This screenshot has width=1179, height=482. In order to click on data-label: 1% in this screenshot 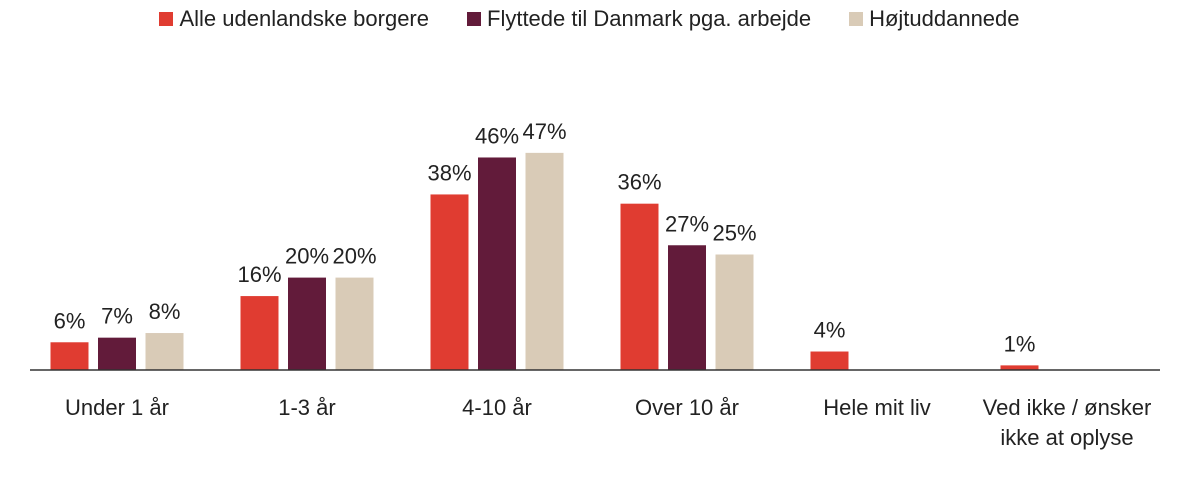, I will do `click(1020, 343)`.